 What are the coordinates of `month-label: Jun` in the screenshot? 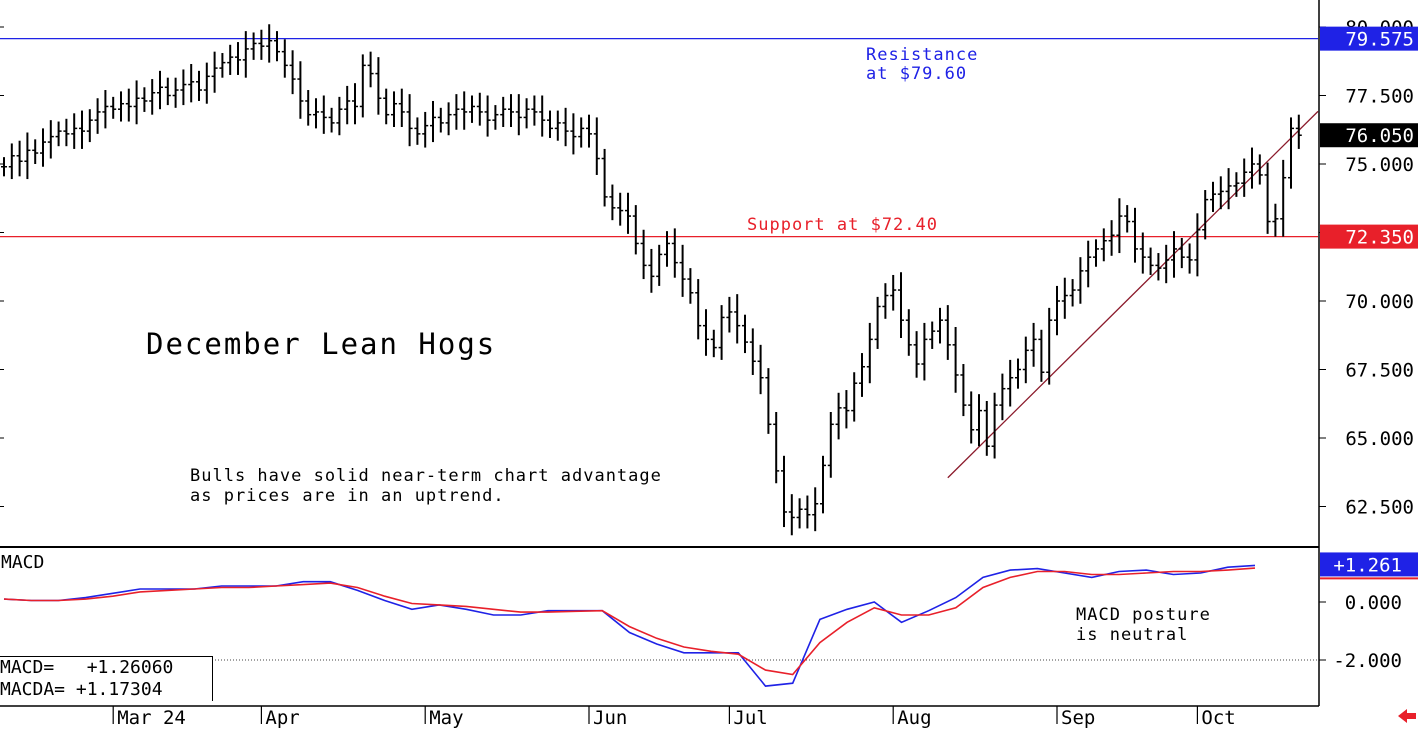 It's located at (610, 718).